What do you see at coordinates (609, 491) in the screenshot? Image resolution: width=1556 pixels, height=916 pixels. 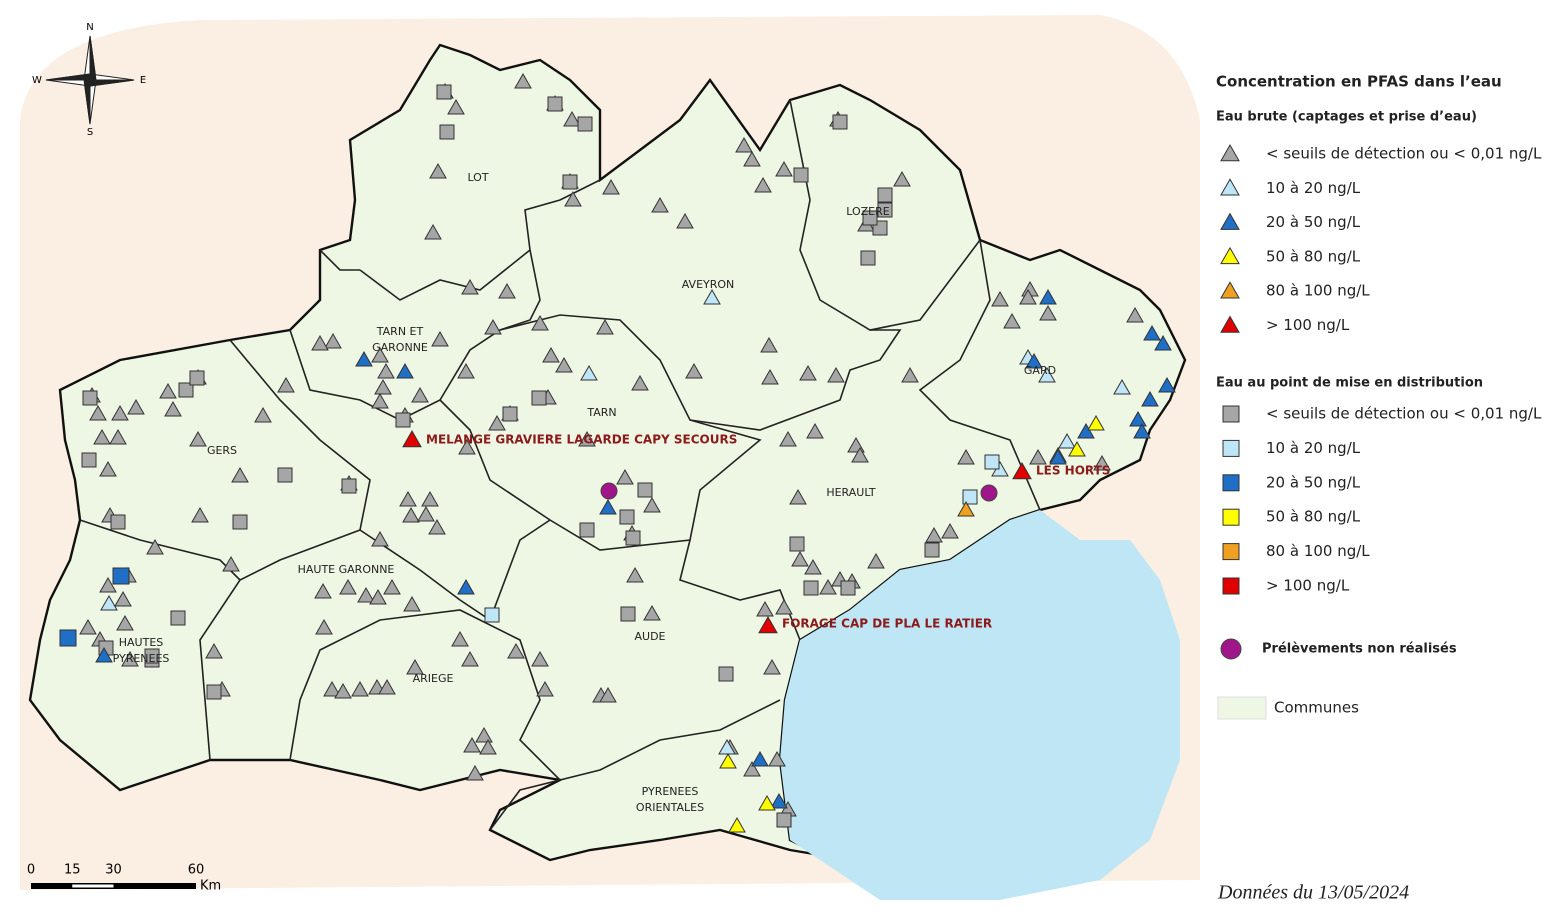 I see `not-done-marker` at bounding box center [609, 491].